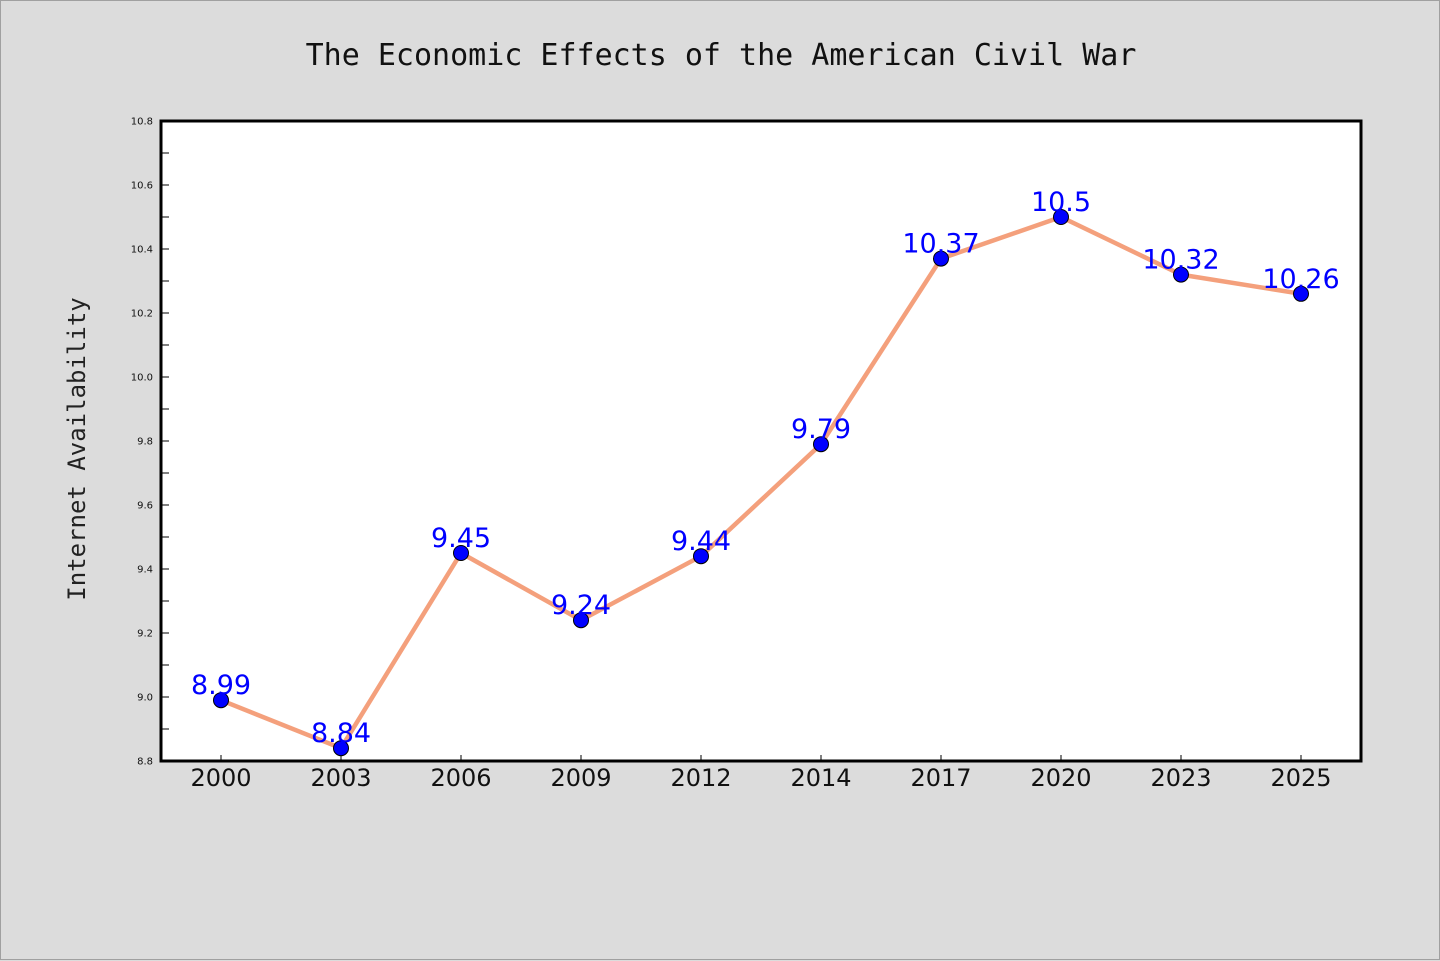 This screenshot has height=961, width=1440. What do you see at coordinates (761, 773) in the screenshot?
I see `x-axis-ticks: 2000 2003 2006 2009 2012 2014 2017 2020 2023 2025` at bounding box center [761, 773].